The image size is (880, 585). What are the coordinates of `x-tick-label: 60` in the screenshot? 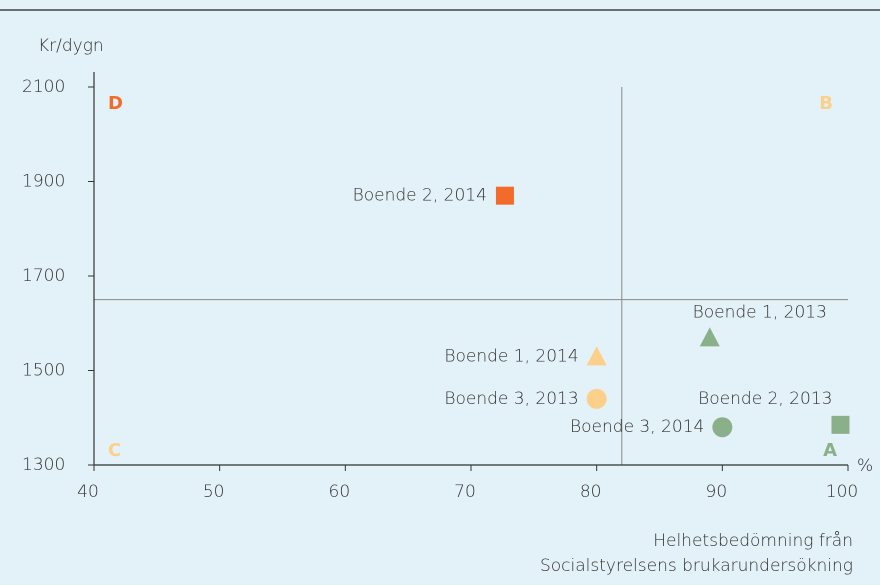 It's located at (340, 492).